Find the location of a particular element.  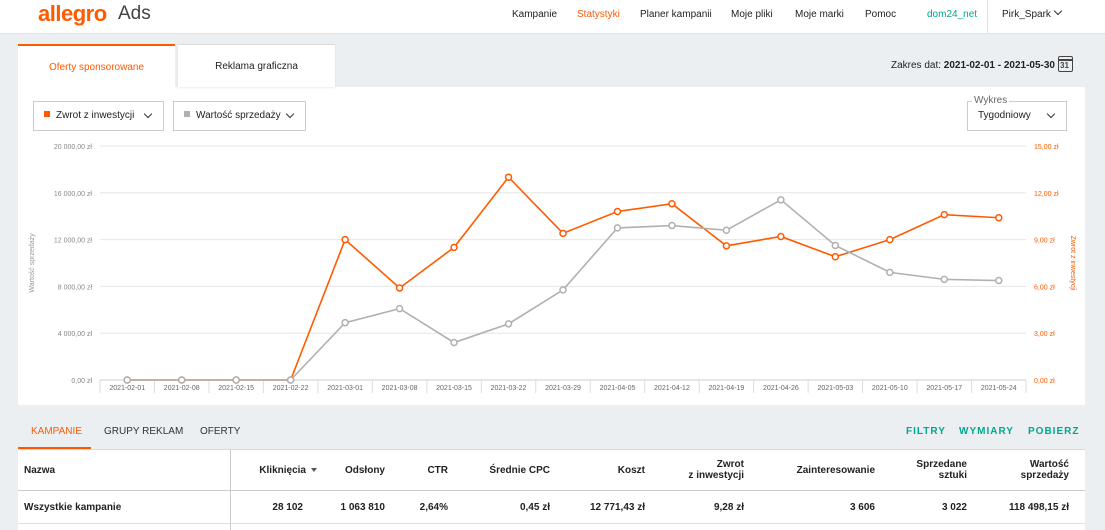

nav-statystyki: Statystyki is located at coordinates (598, 14).